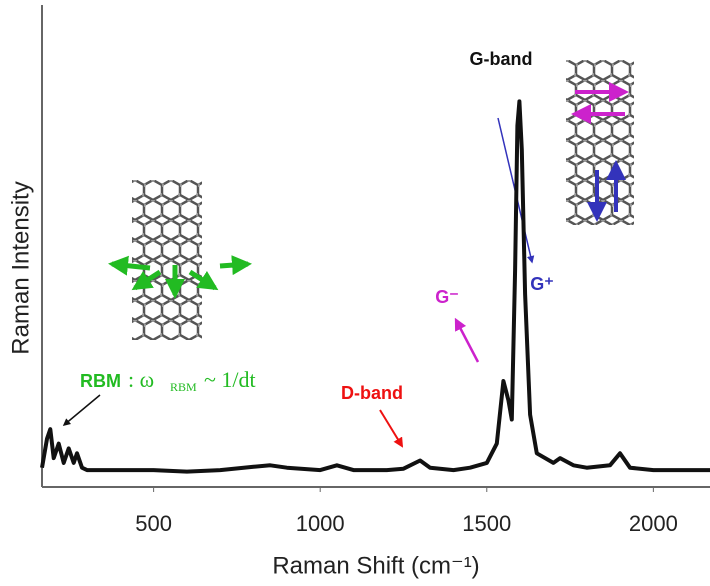  I want to click on formula: ~ 1/dt, so click(230, 379).